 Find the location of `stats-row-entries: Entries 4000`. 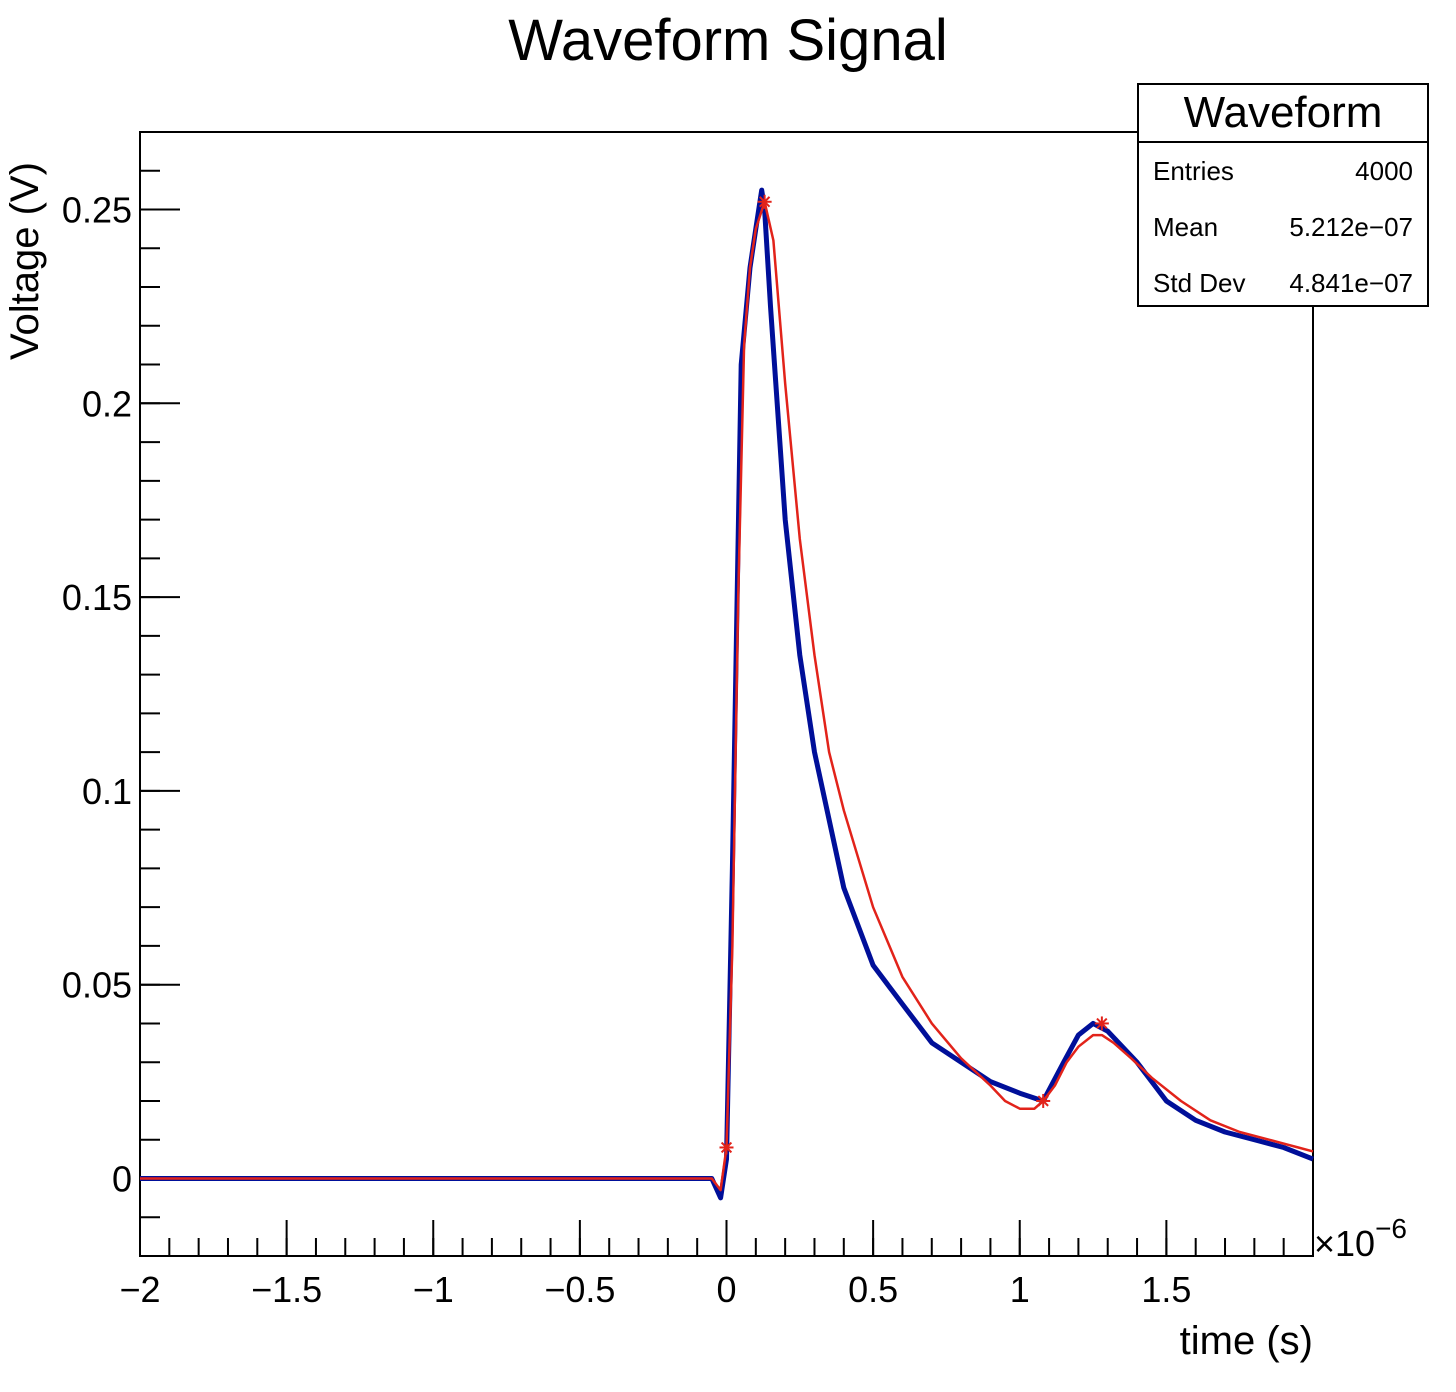

stats-row-entries: Entries 4000 is located at coordinates (1283, 171).